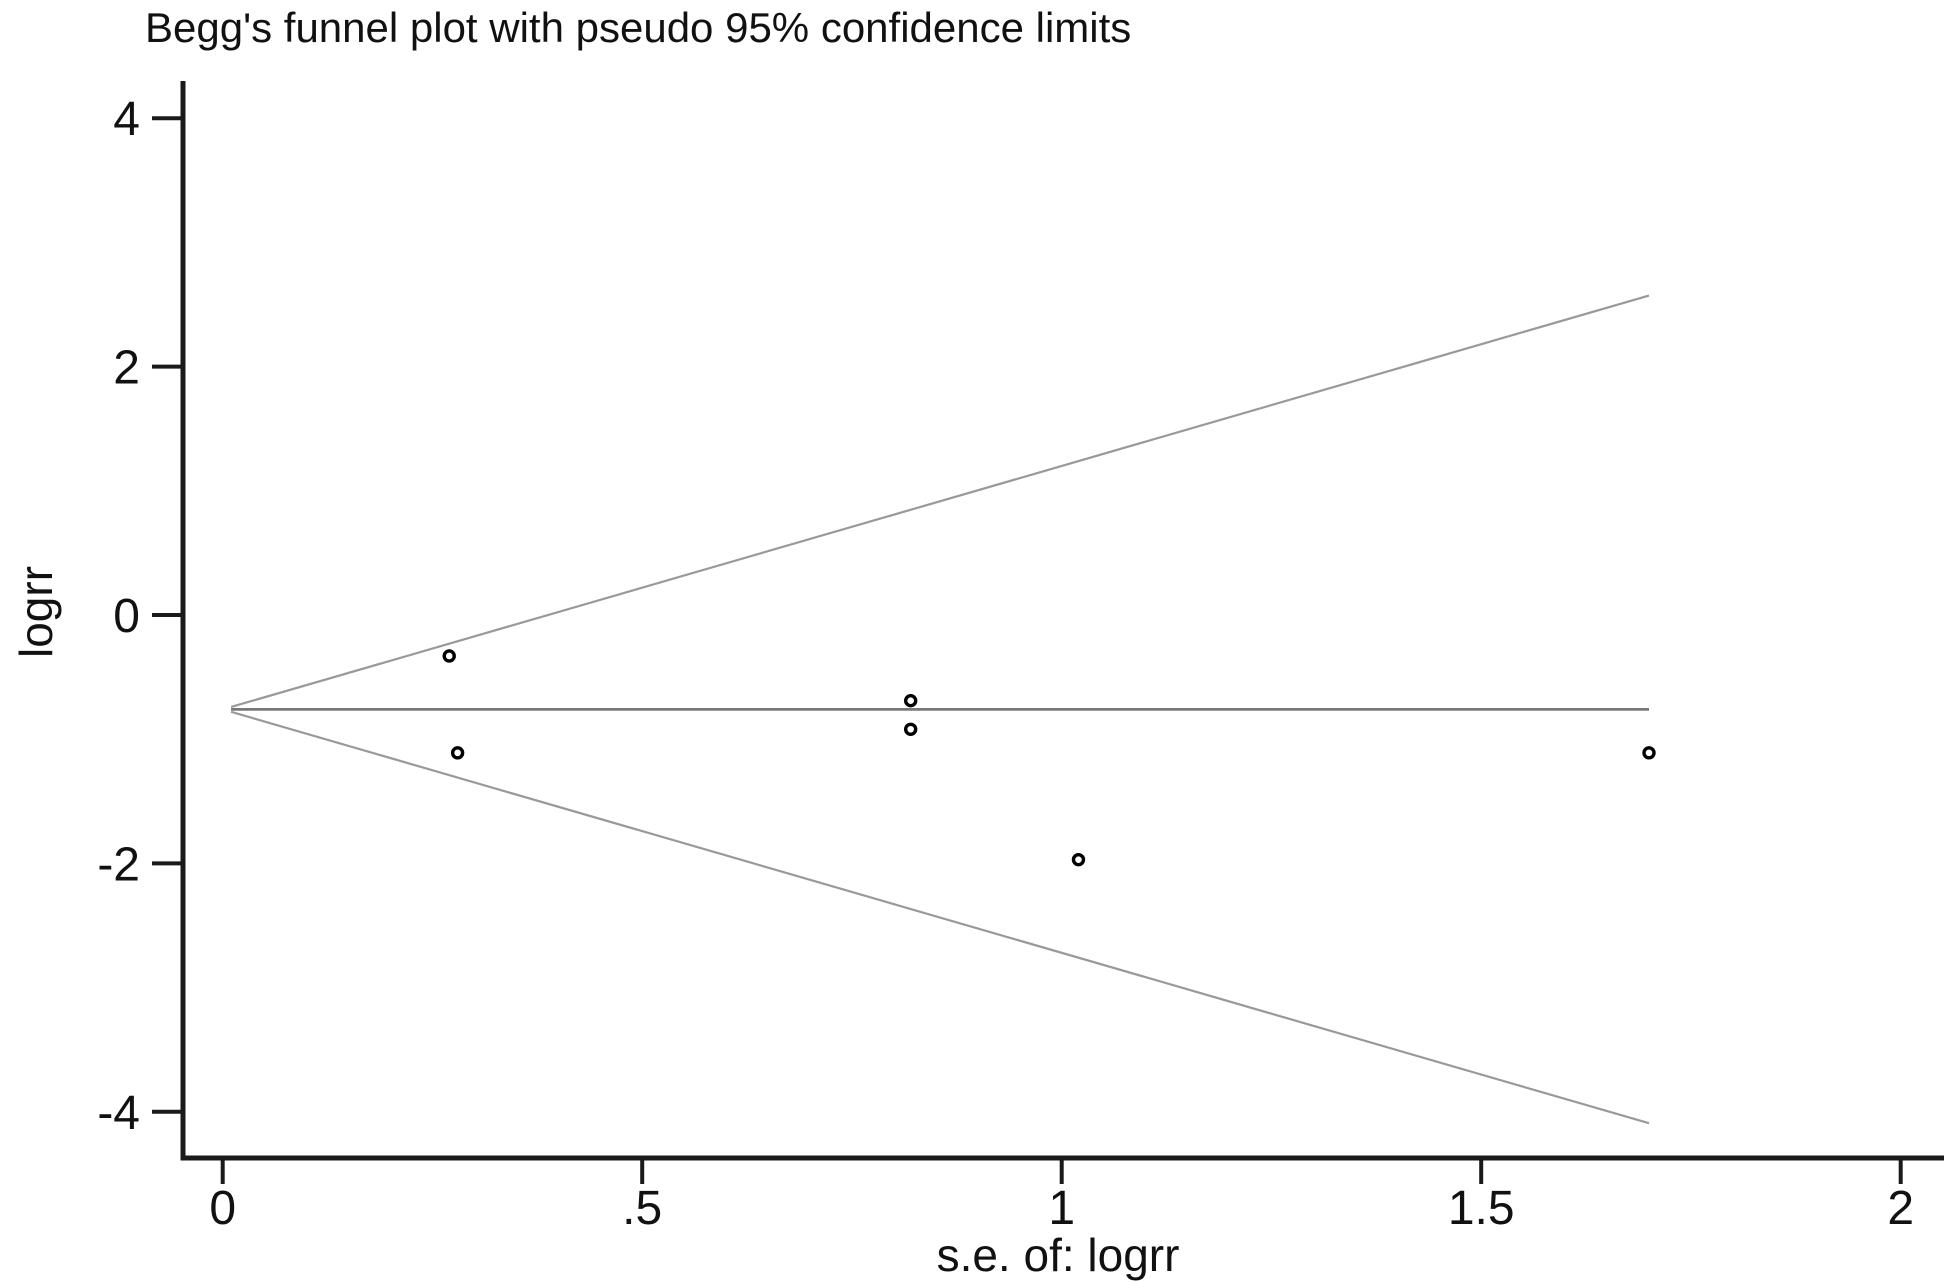  I want to click on x-tick-label: 1, so click(1061, 1208).